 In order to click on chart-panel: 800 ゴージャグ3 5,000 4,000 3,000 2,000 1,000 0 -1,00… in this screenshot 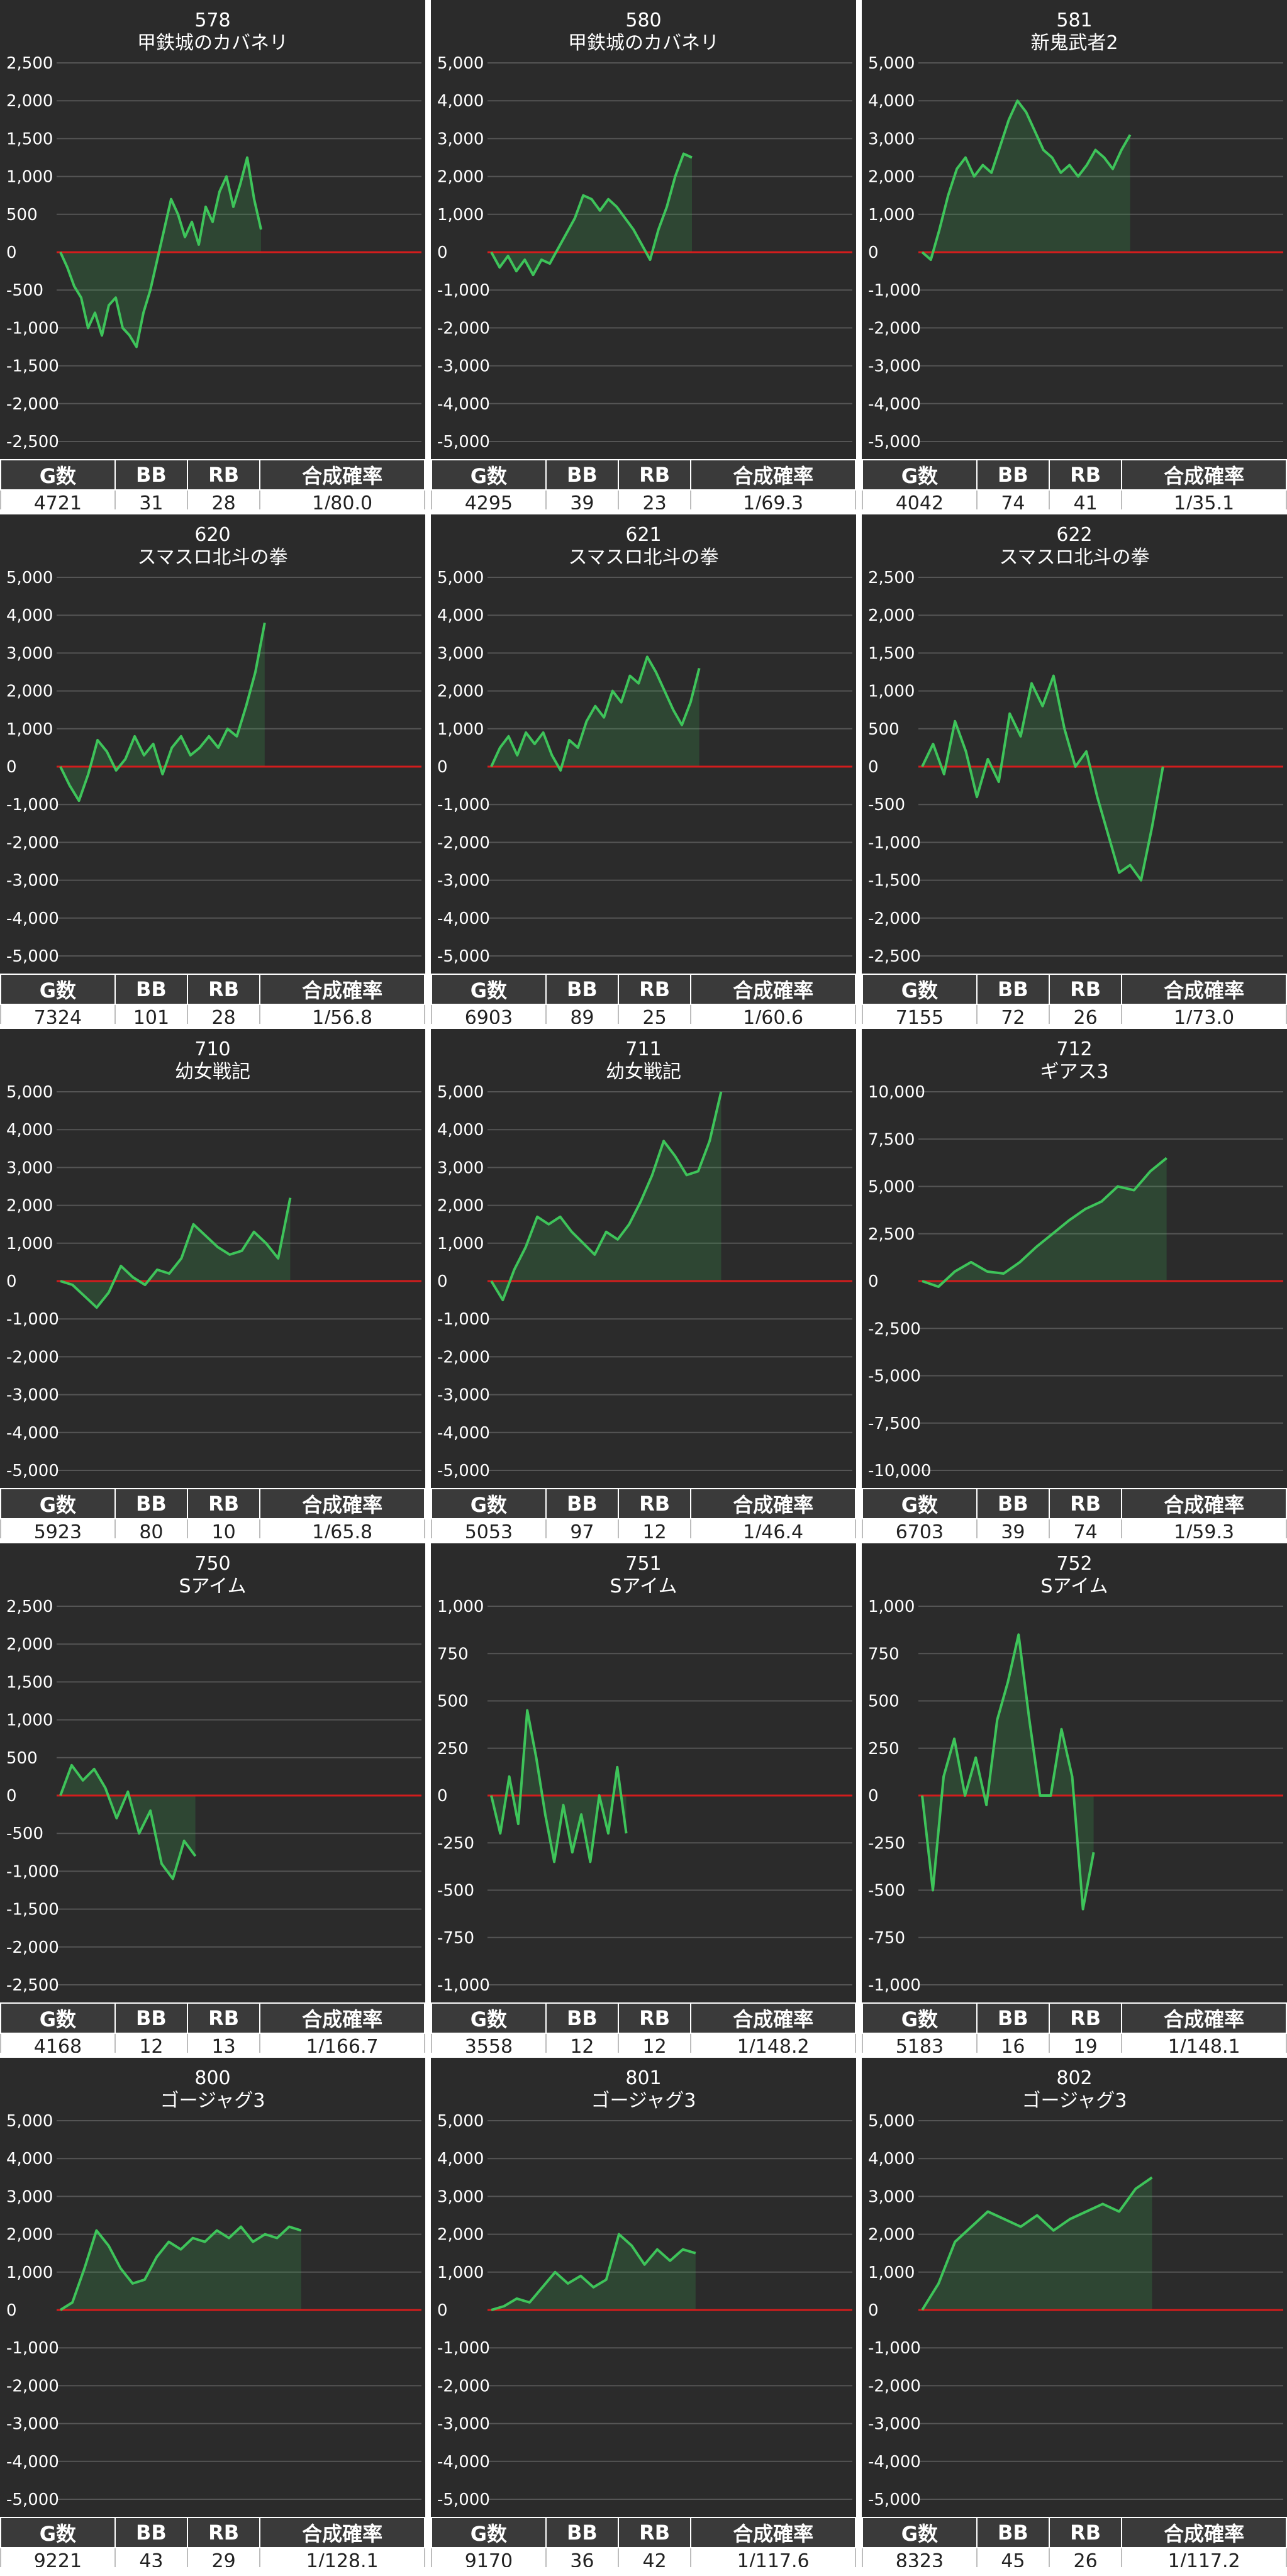, I will do `click(212, 2312)`.